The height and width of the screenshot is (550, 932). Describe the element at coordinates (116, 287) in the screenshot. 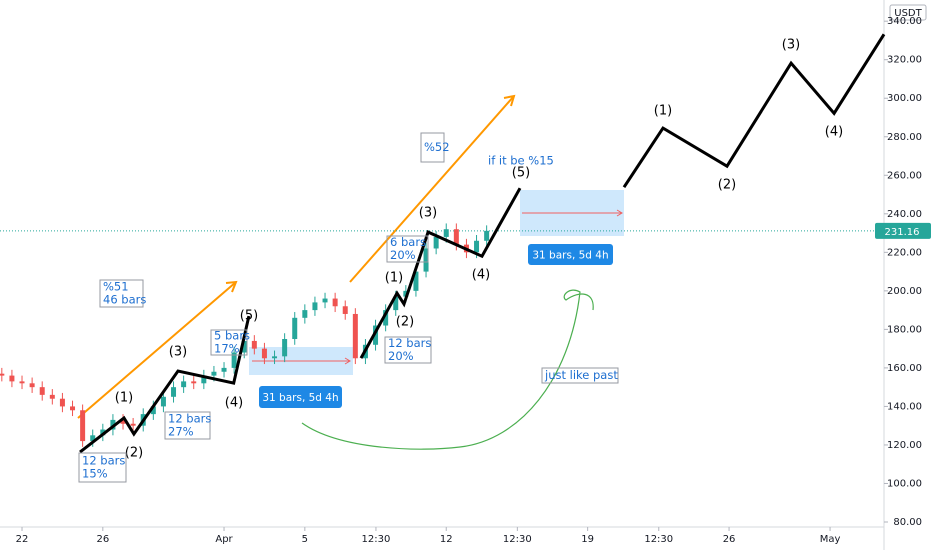

I see `note-text: %51` at that location.